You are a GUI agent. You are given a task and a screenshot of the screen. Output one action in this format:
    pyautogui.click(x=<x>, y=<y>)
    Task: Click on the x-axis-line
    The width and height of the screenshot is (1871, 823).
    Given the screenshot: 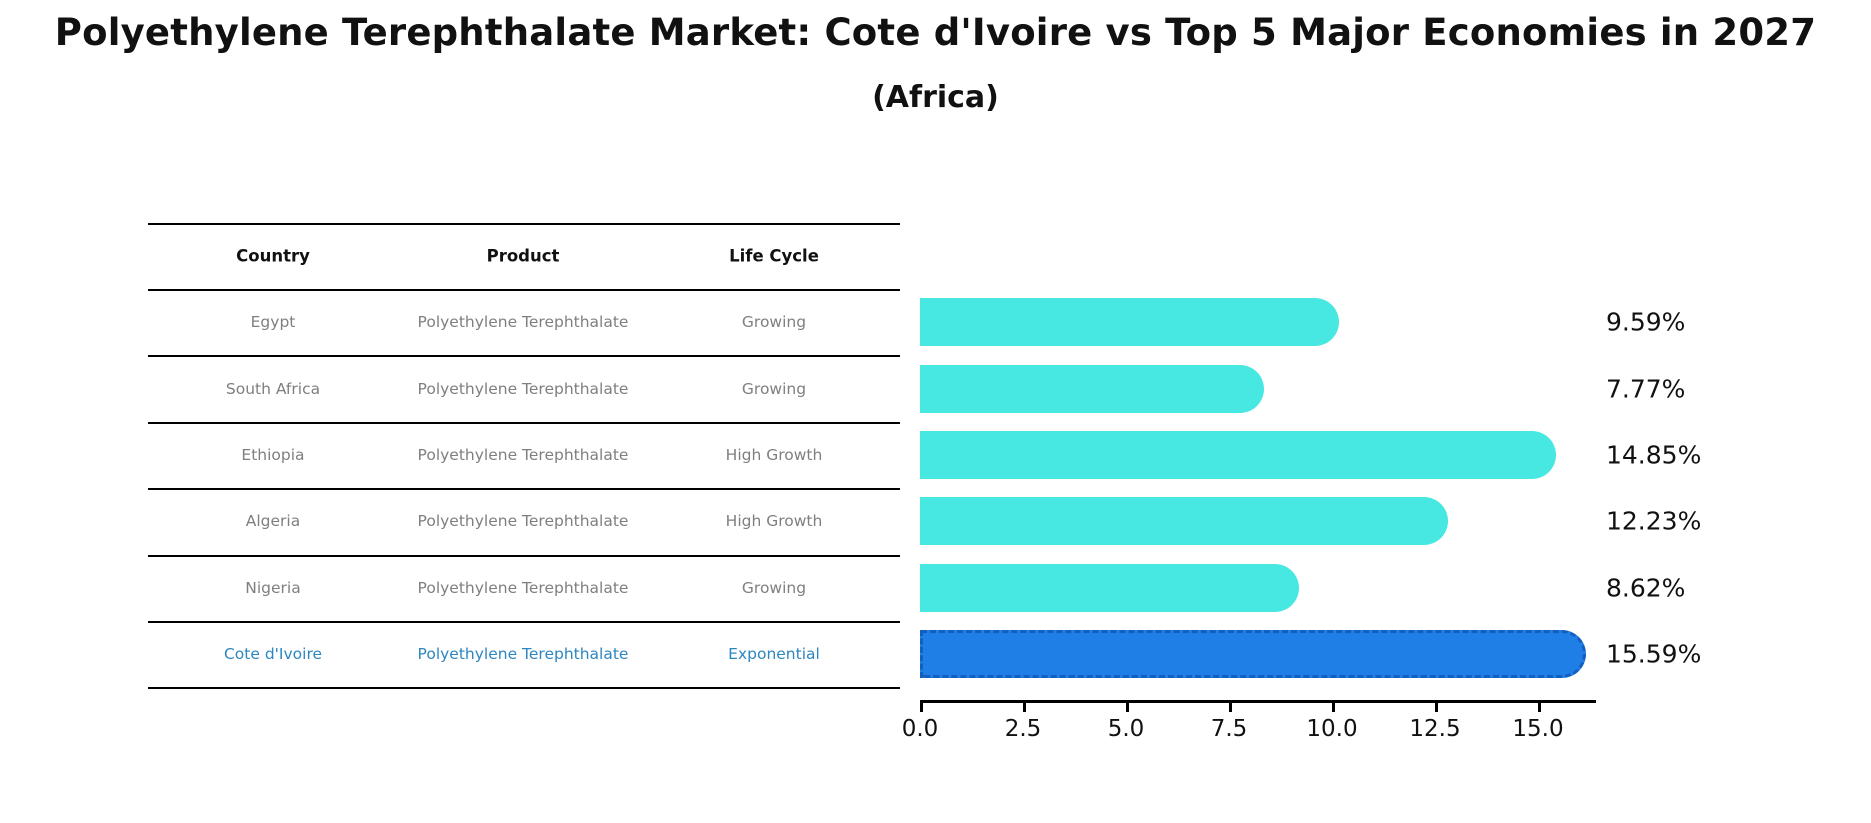 What is the action you would take?
    pyautogui.click(x=1258, y=701)
    